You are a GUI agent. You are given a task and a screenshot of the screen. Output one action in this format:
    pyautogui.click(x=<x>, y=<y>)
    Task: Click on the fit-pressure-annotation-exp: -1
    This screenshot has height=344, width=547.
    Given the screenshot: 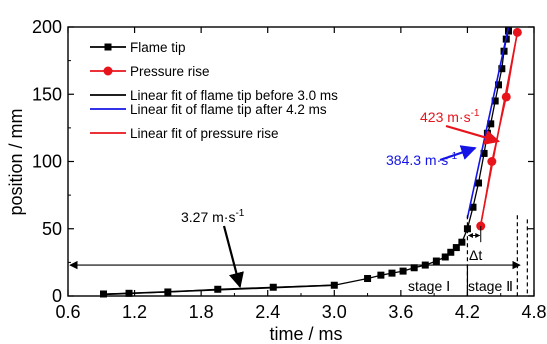 What is the action you would take?
    pyautogui.click(x=475, y=113)
    